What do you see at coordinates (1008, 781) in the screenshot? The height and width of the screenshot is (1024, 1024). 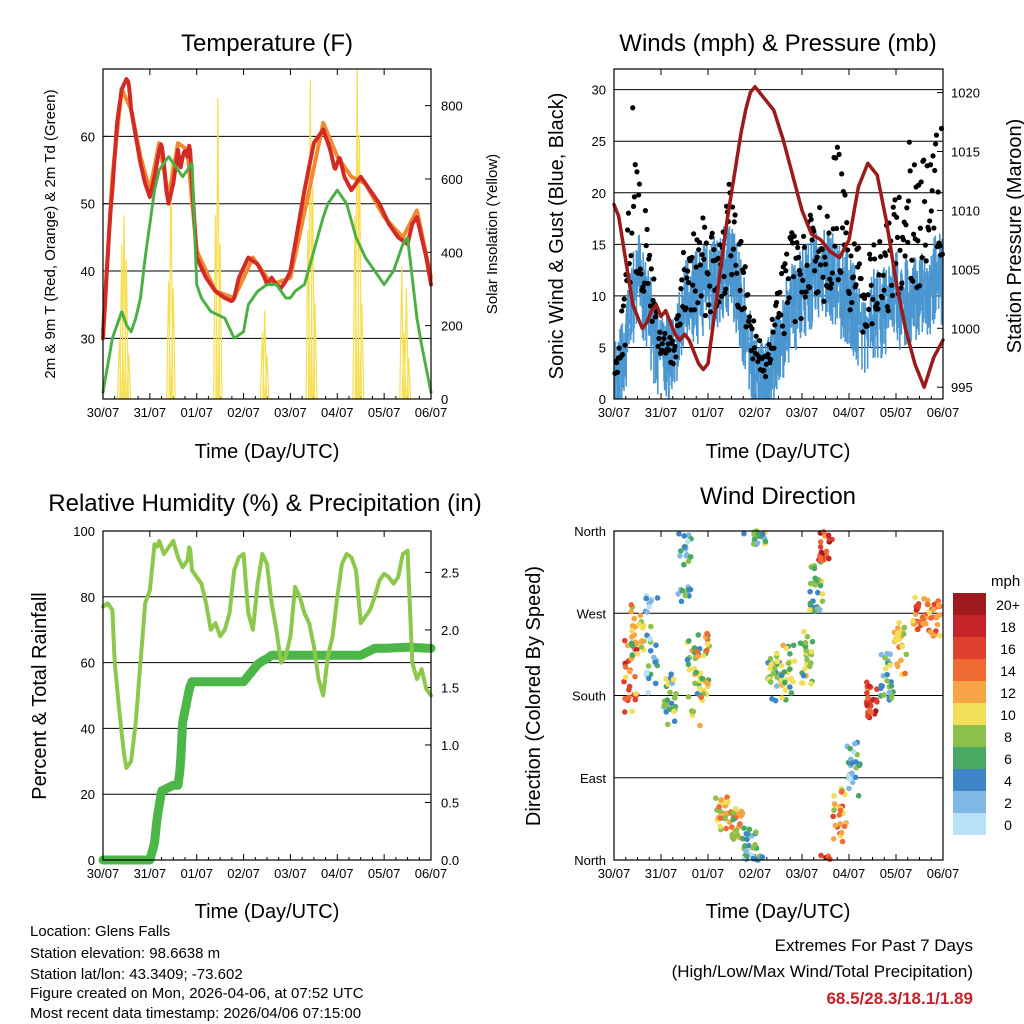 I see `legend-level-label: 4` at bounding box center [1008, 781].